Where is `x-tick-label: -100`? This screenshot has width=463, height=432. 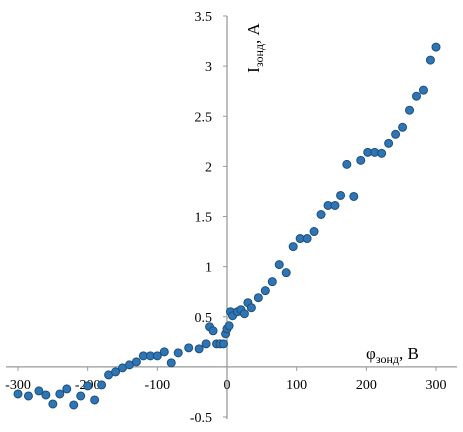 x-tick-label: -100 is located at coordinates (157, 385).